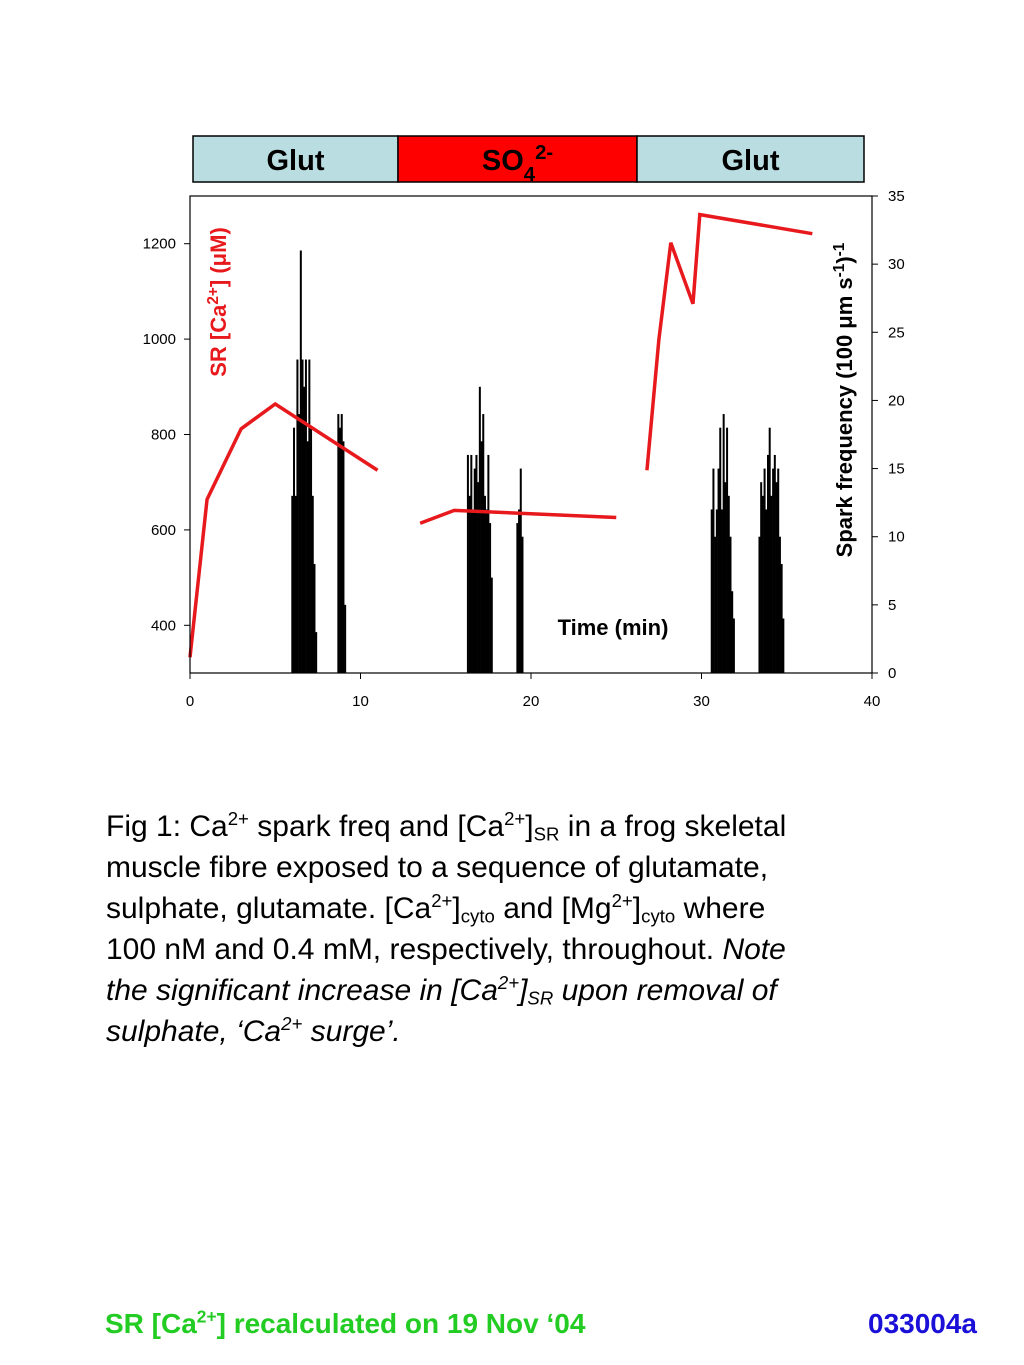 This screenshot has width=1024, height=1365. I want to click on label-part: 2+, so click(213, 296).